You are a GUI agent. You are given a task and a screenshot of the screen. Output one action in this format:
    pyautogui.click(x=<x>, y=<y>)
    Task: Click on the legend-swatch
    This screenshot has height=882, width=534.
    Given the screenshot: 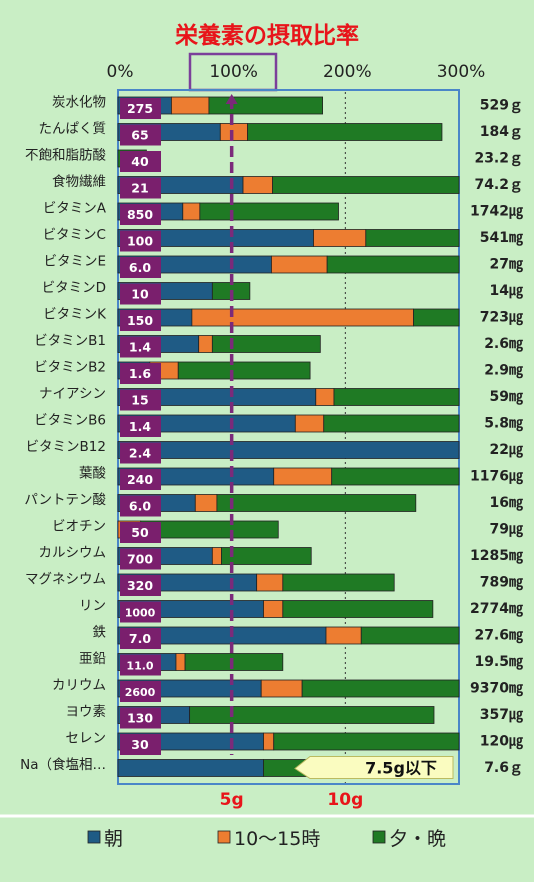 What is the action you would take?
    pyautogui.click(x=94, y=837)
    